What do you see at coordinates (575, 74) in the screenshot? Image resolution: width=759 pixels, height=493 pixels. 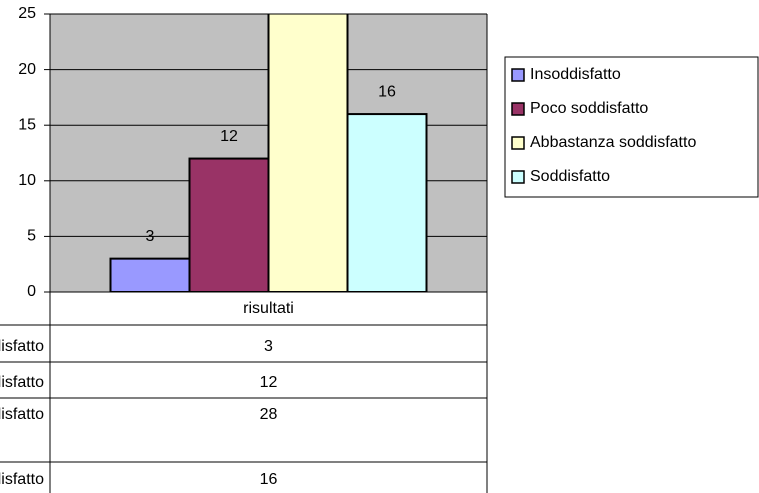 I see `legend-label: Insoddisfatto` at bounding box center [575, 74].